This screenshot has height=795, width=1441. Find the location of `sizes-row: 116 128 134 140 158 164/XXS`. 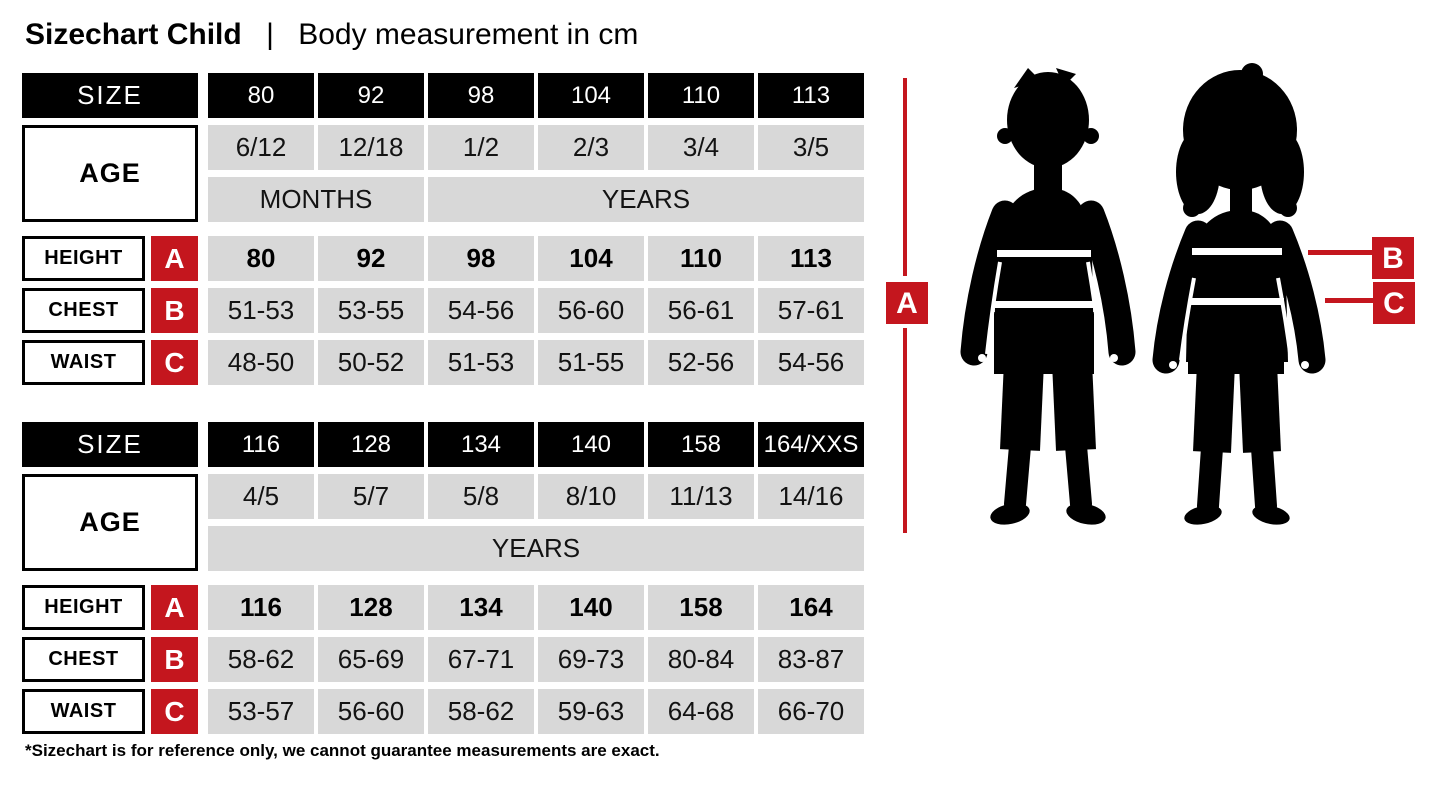

sizes-row: 116 128 134 140 158 164/XXS is located at coordinates (538, 444).